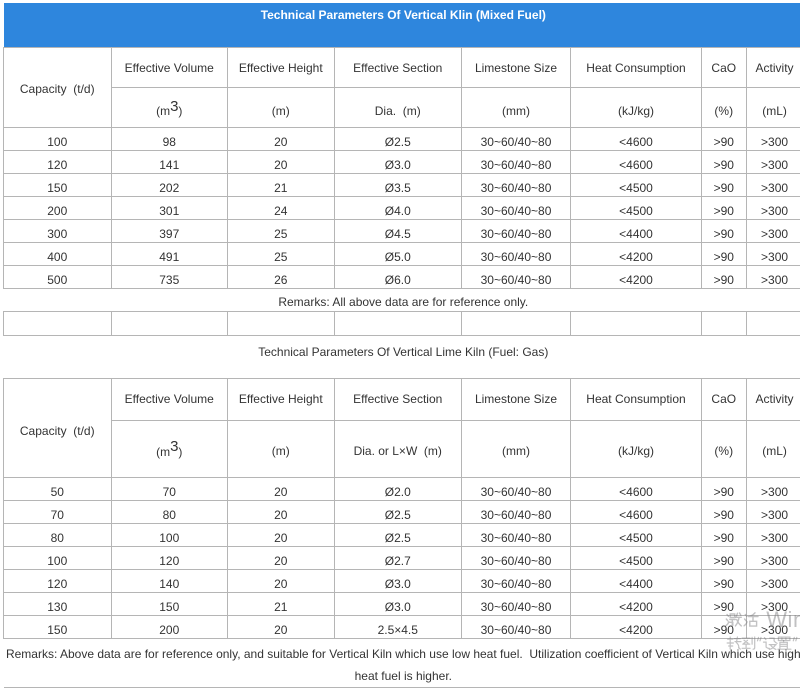 Image resolution: width=800 pixels, height=691 pixels. What do you see at coordinates (783, 619) in the screenshot?
I see `svg-text: Windows` at bounding box center [783, 619].